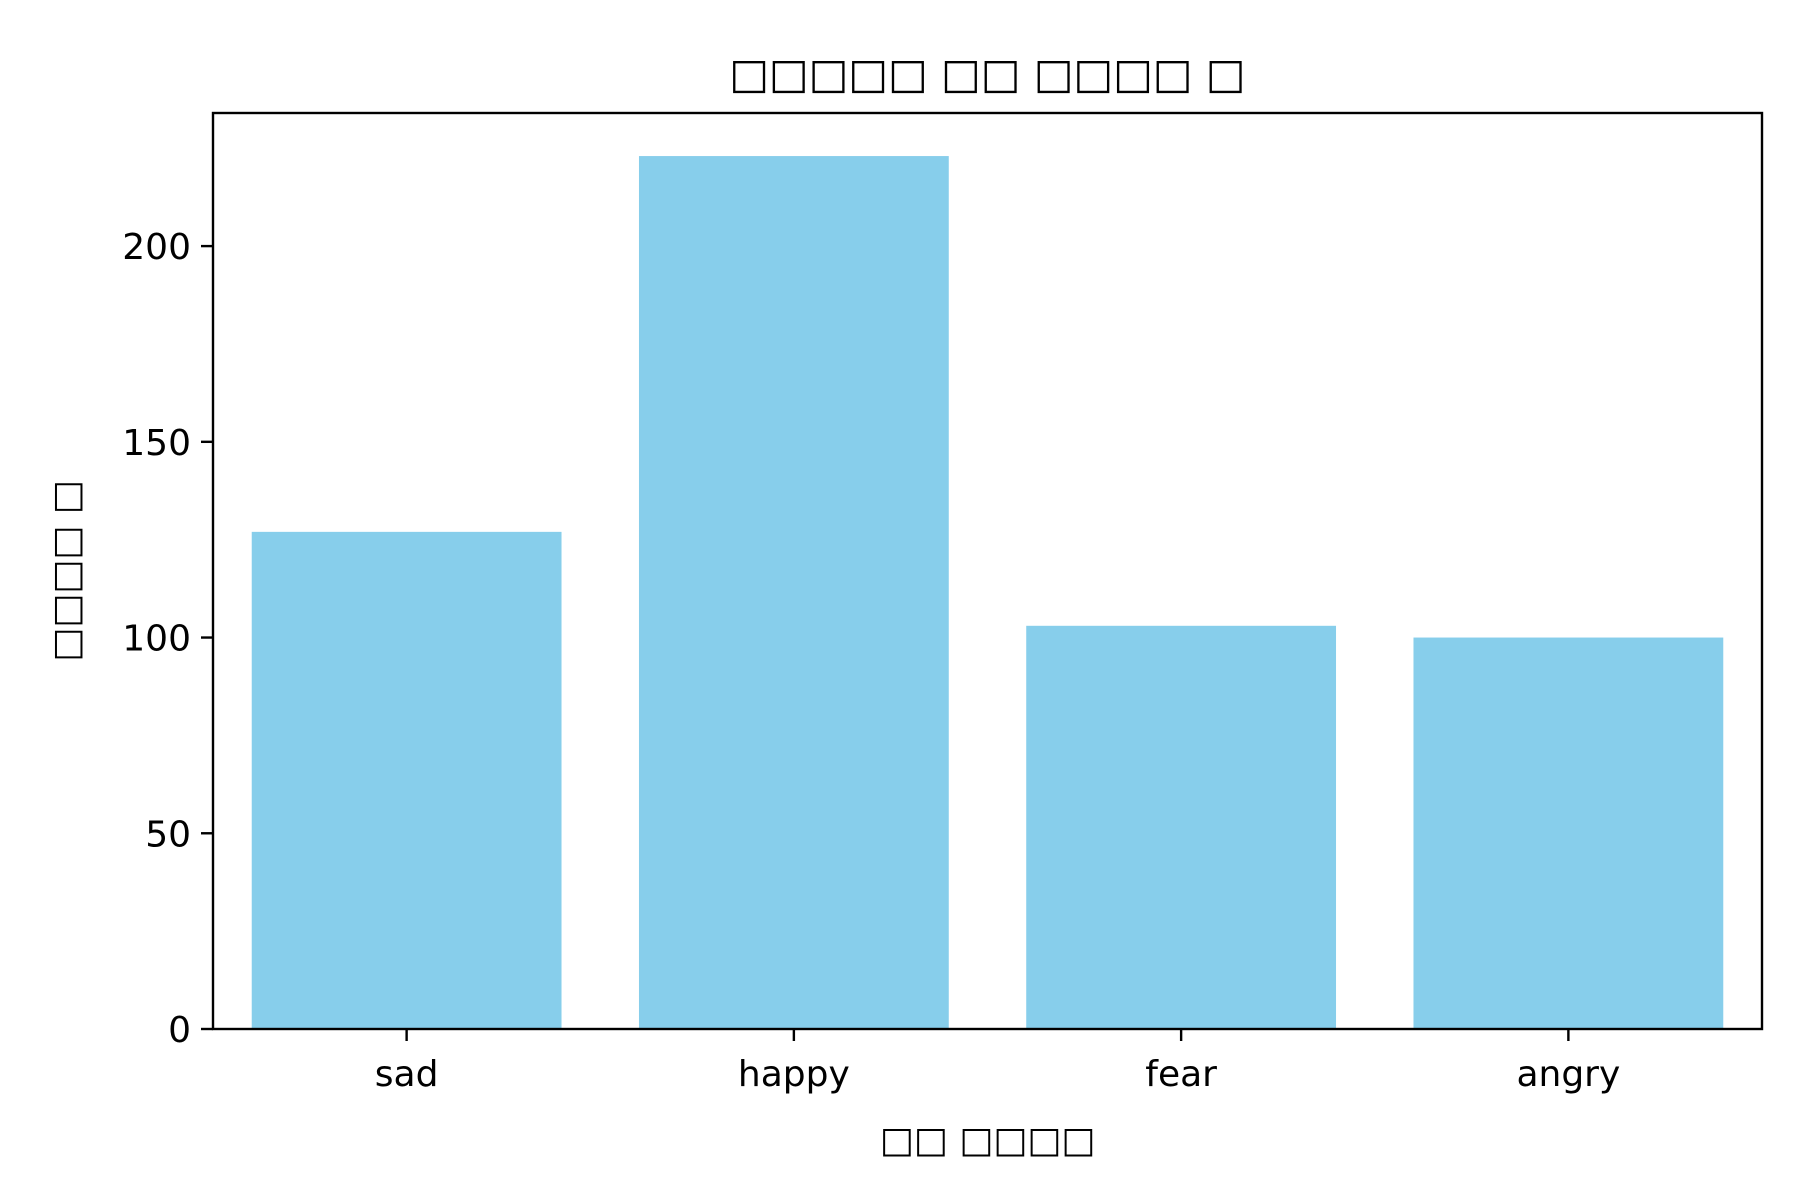  What do you see at coordinates (1181, 827) in the screenshot?
I see `bar-fear` at bounding box center [1181, 827].